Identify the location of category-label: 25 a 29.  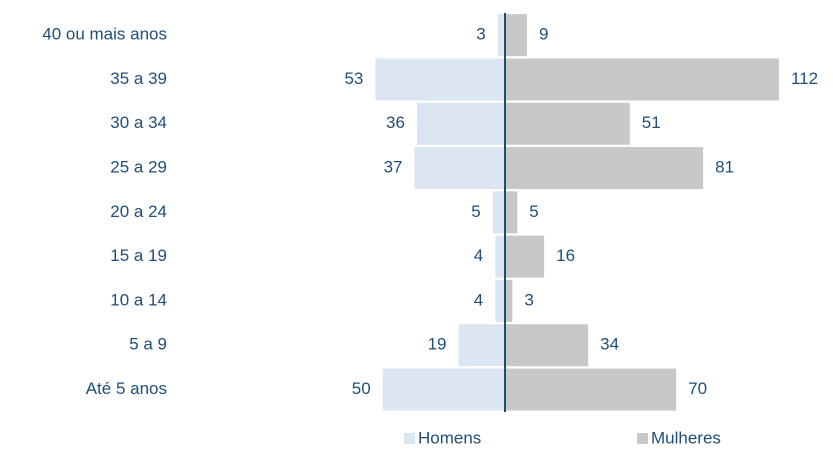
(138, 167).